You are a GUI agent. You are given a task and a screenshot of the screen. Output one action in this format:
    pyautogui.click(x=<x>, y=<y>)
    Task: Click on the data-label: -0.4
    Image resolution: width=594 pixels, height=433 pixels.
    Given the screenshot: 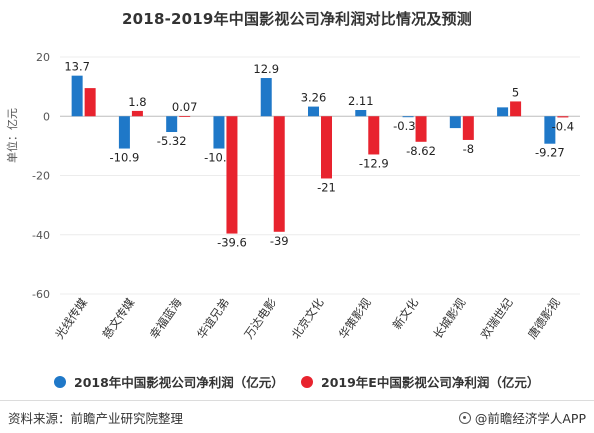 What is the action you would take?
    pyautogui.click(x=563, y=126)
    